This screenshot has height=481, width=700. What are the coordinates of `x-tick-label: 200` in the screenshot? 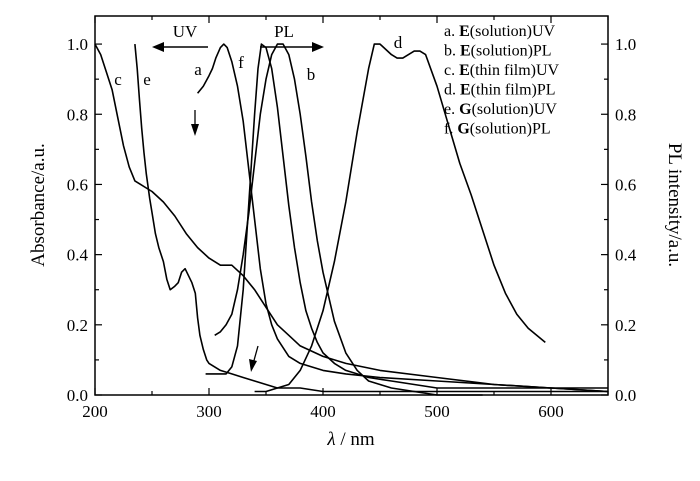 It's located at (95, 411).